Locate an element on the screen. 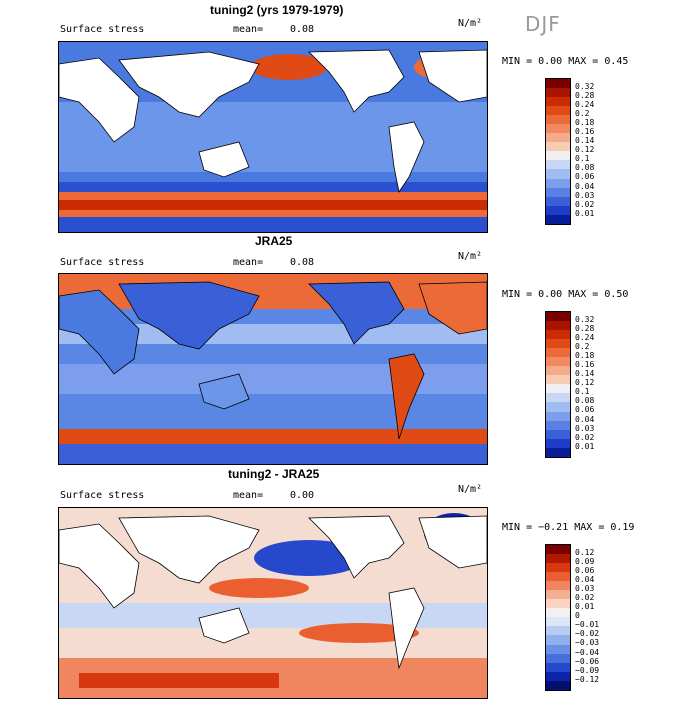 The width and height of the screenshot is (700, 703). cbar-tick: −0.03 is located at coordinates (587, 643).